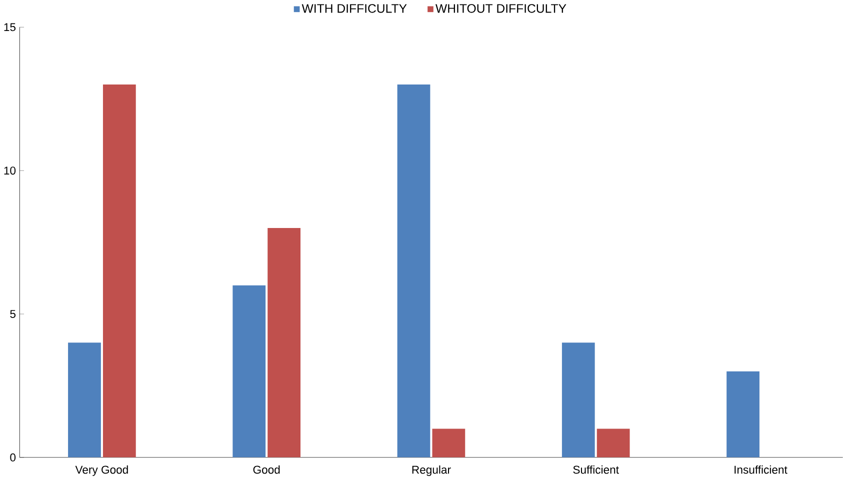 This screenshot has width=843, height=479. Describe the element at coordinates (13, 314) in the screenshot. I see `y-tick-label: 5` at that location.